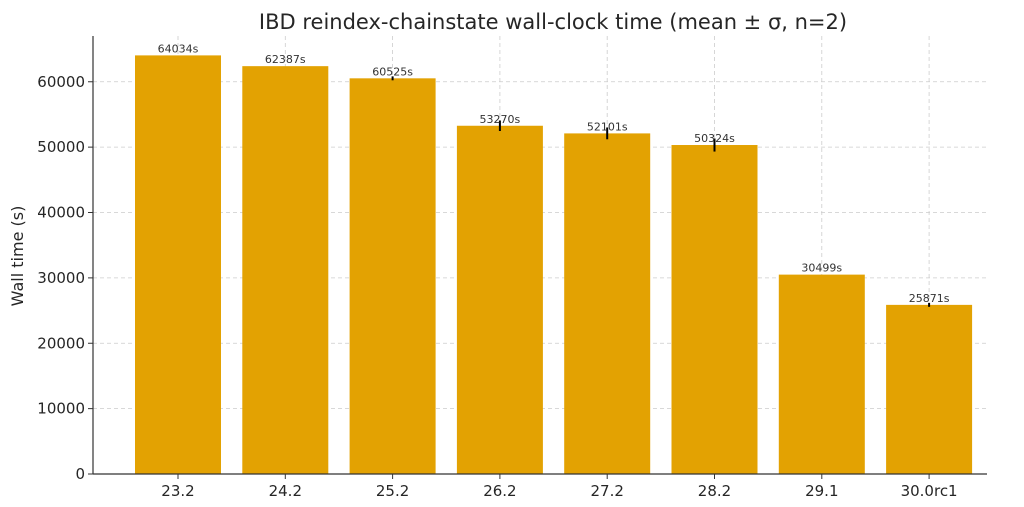 This screenshot has width=1024, height=507. Describe the element at coordinates (714, 491) in the screenshot. I see `x-tick-label: 28.2` at that location.